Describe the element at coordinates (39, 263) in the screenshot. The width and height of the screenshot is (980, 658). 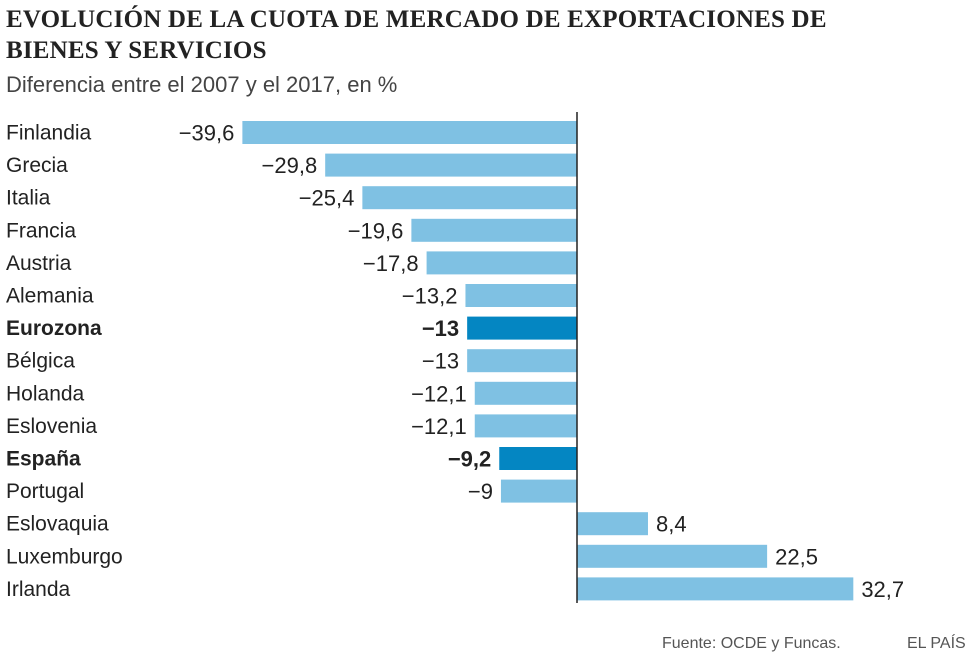
I see `category-label-austria: Austria` at that location.